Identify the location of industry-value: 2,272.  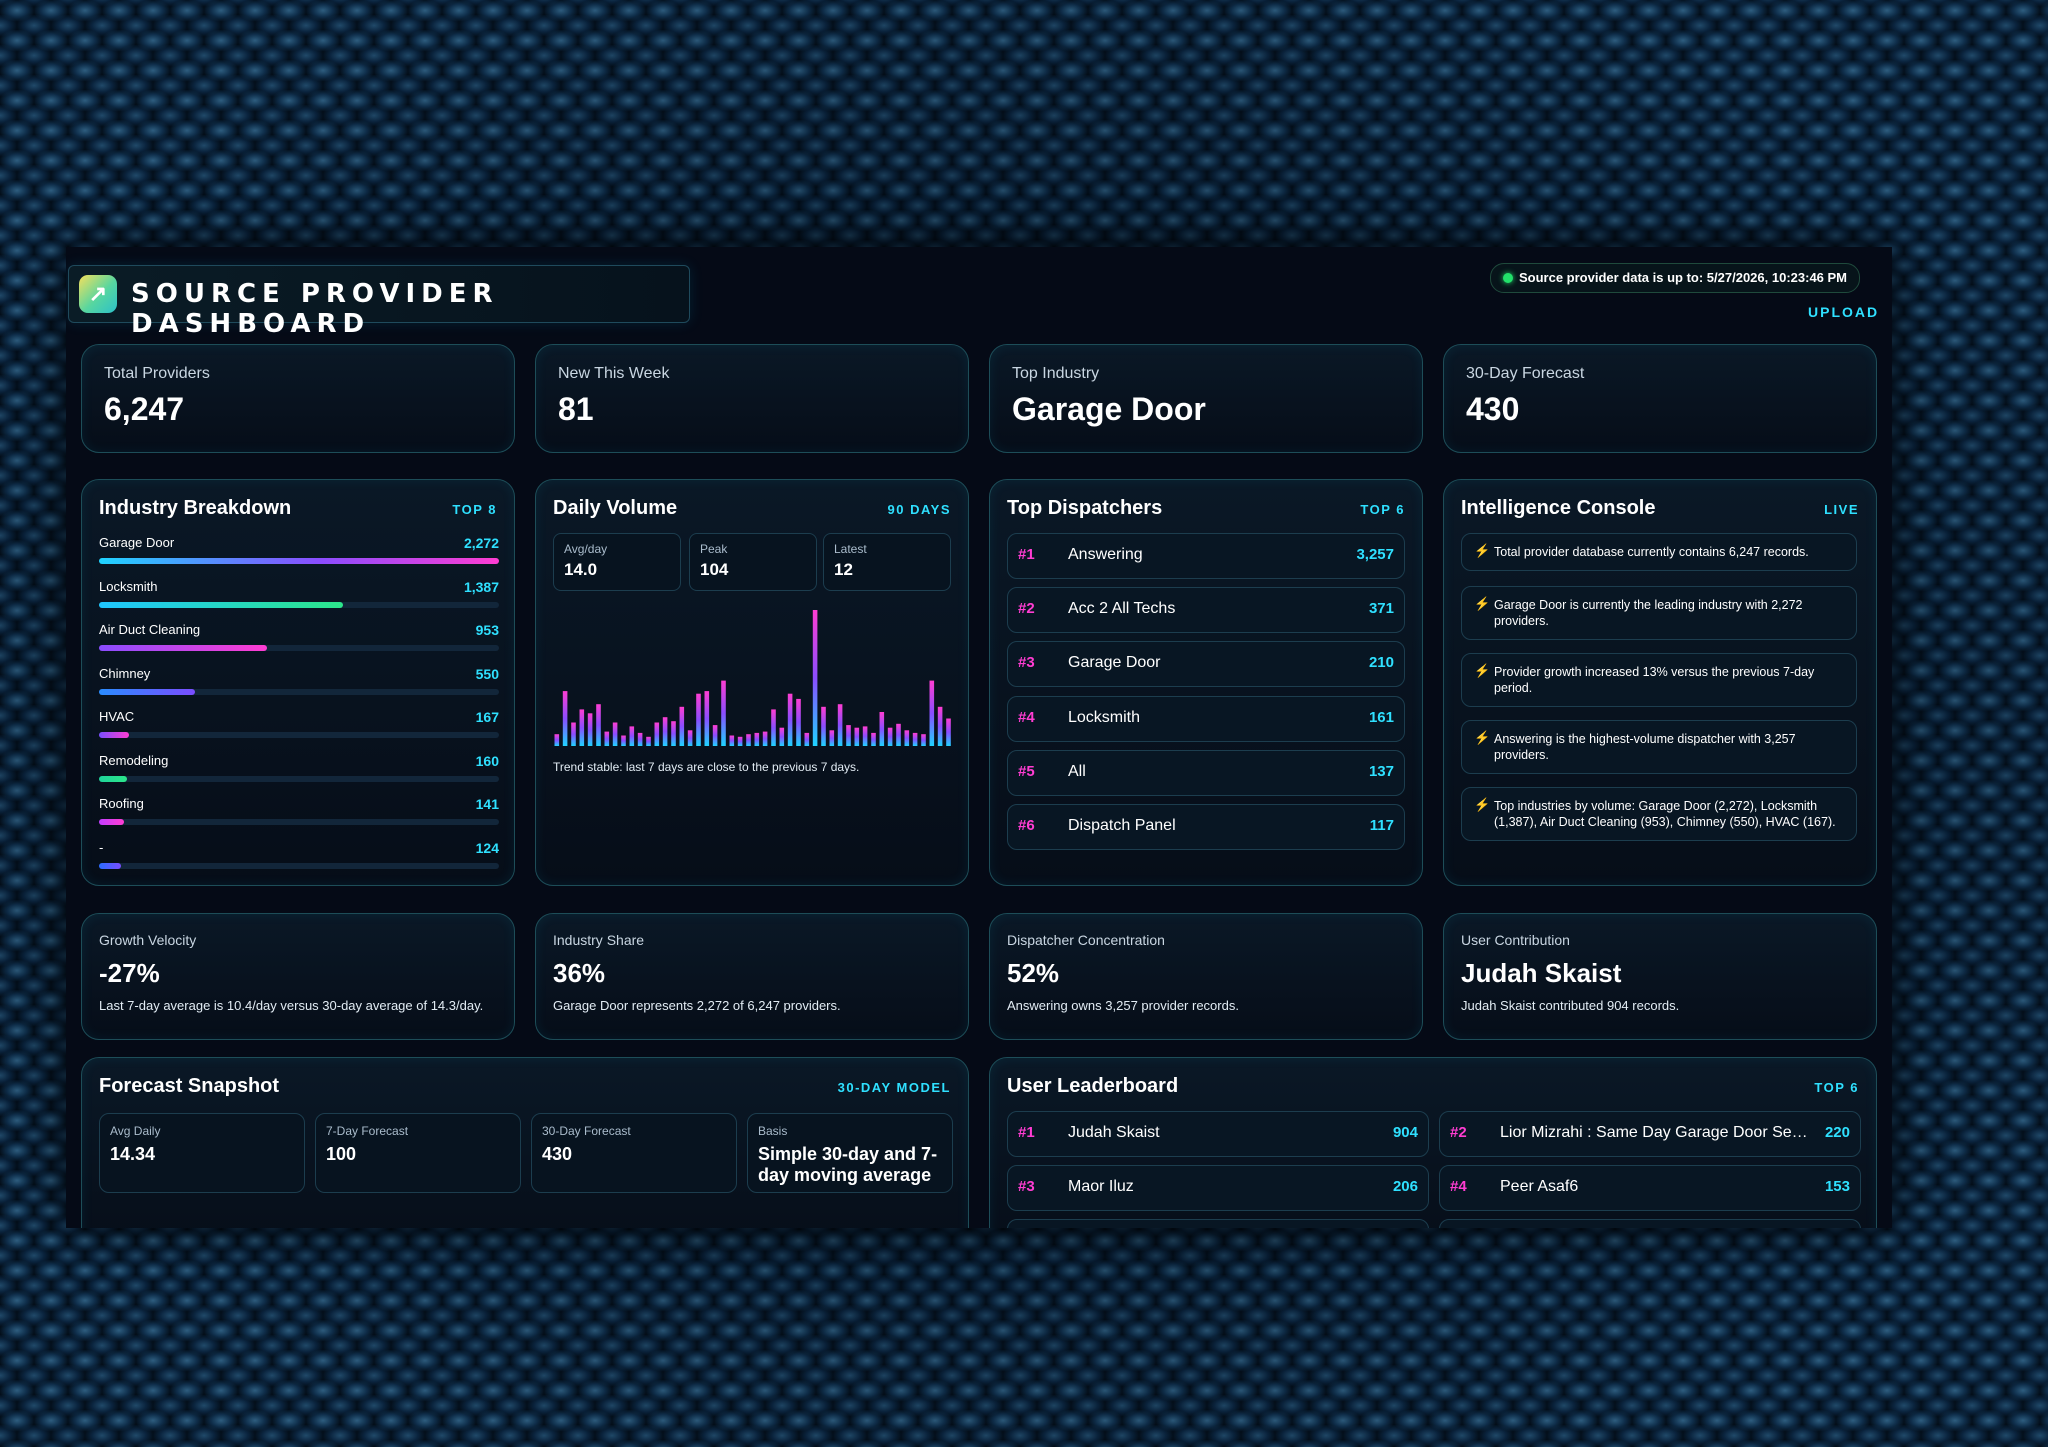
(481, 543).